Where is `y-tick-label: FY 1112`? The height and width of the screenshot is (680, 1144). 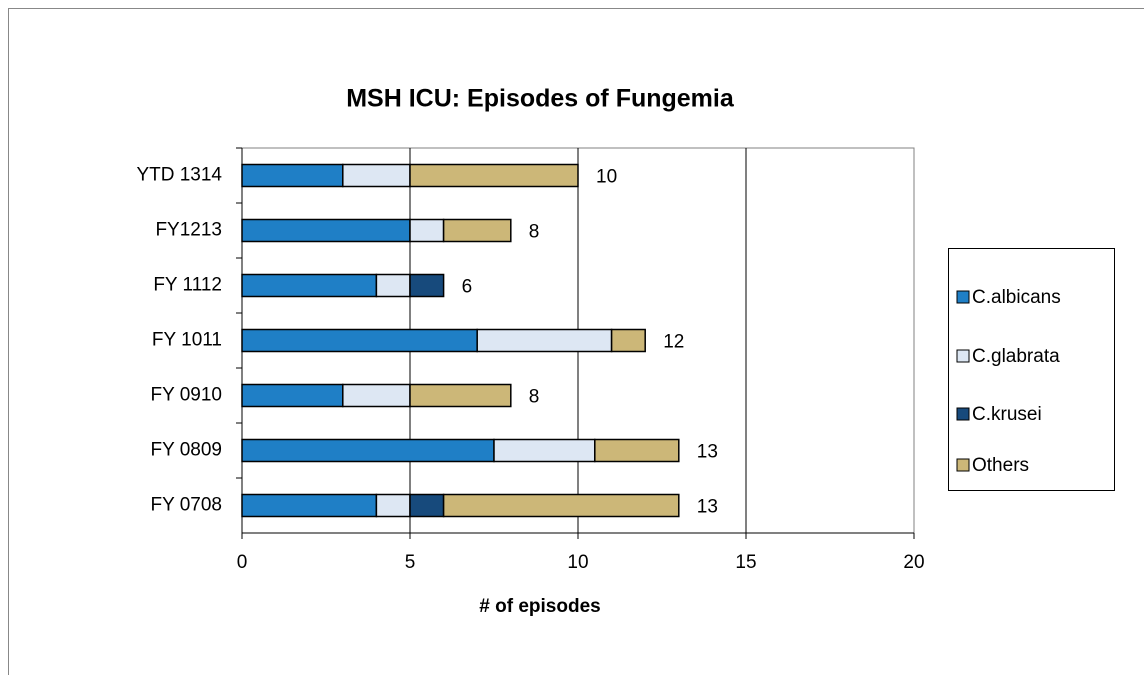 y-tick-label: FY 1112 is located at coordinates (187, 285).